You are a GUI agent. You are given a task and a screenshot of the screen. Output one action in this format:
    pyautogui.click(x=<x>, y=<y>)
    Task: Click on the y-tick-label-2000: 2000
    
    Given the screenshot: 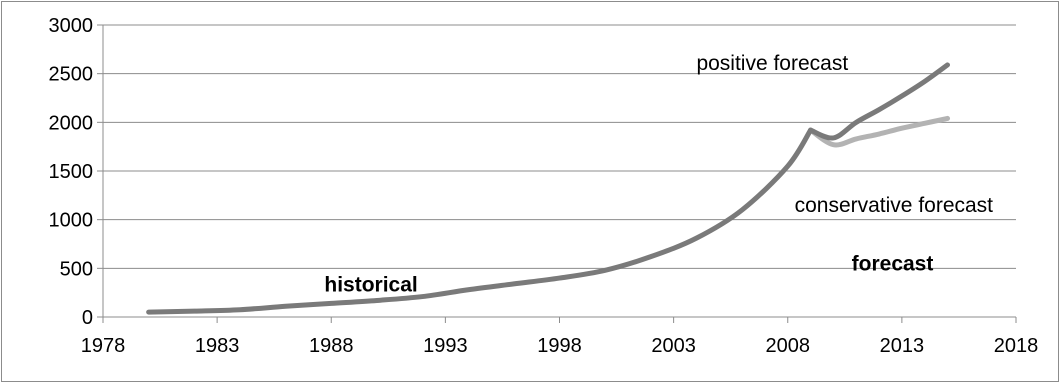 What is the action you would take?
    pyautogui.click(x=71, y=123)
    